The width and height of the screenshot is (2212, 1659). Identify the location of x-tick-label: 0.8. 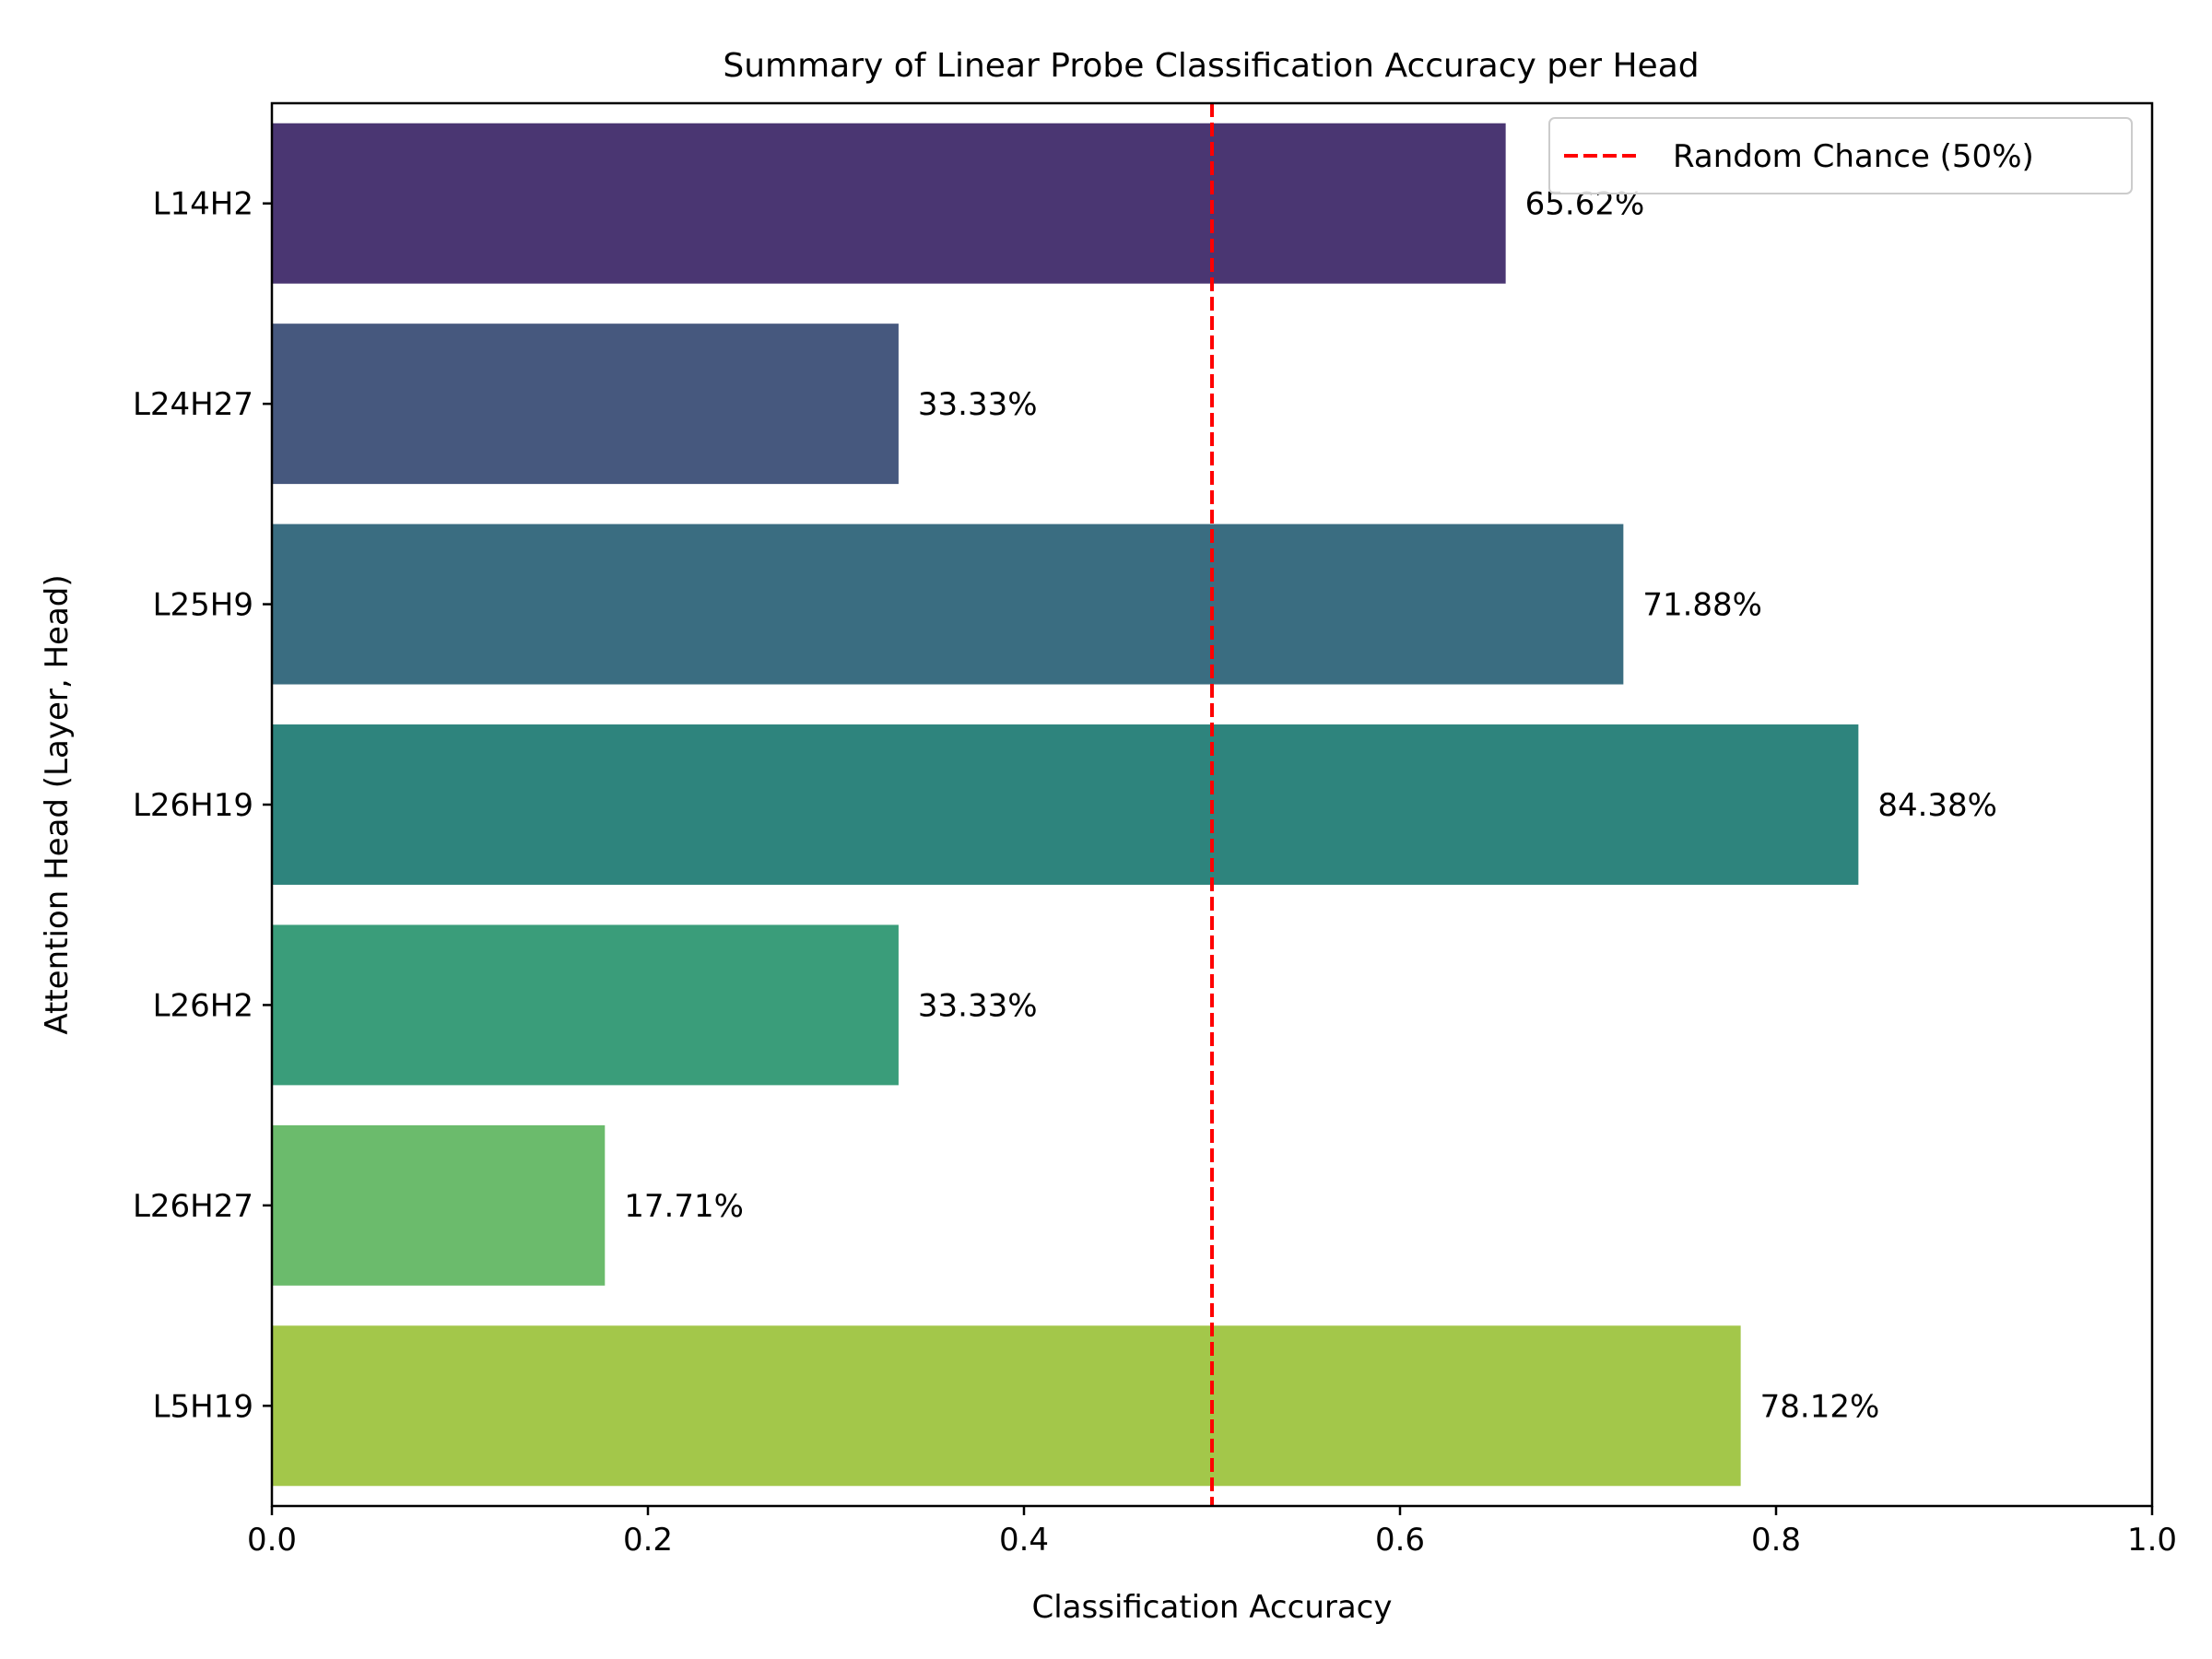
(1776, 1540).